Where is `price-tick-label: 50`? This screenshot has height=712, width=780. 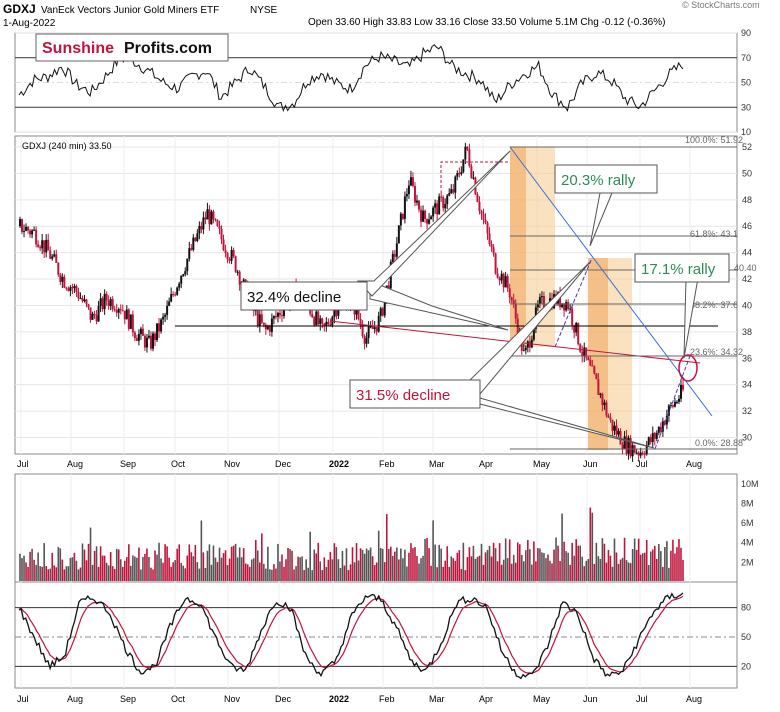
price-tick-label: 50 is located at coordinates (747, 173).